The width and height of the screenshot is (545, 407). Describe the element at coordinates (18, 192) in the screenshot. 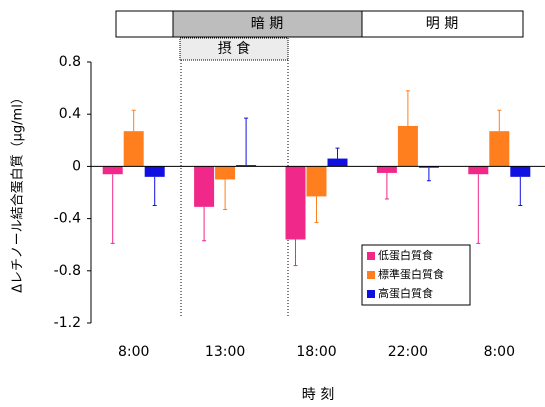

I see `y-axis-label: Δレチノール結合蛋白質（μg/ml）` at that location.